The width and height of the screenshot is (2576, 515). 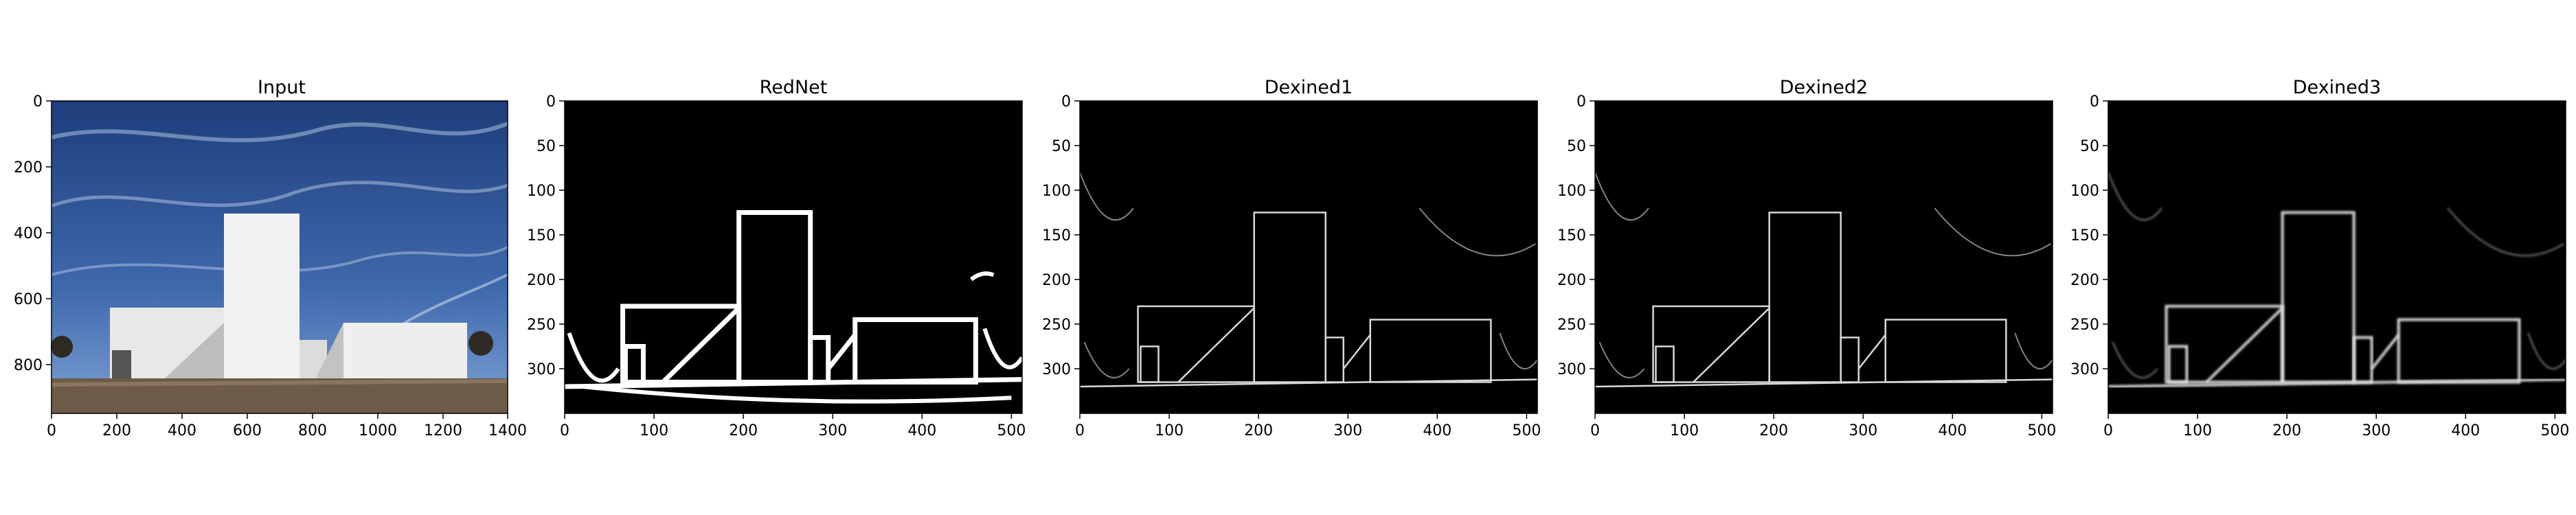 What do you see at coordinates (1308, 87) in the screenshot?
I see `panel-title: Dexined1` at bounding box center [1308, 87].